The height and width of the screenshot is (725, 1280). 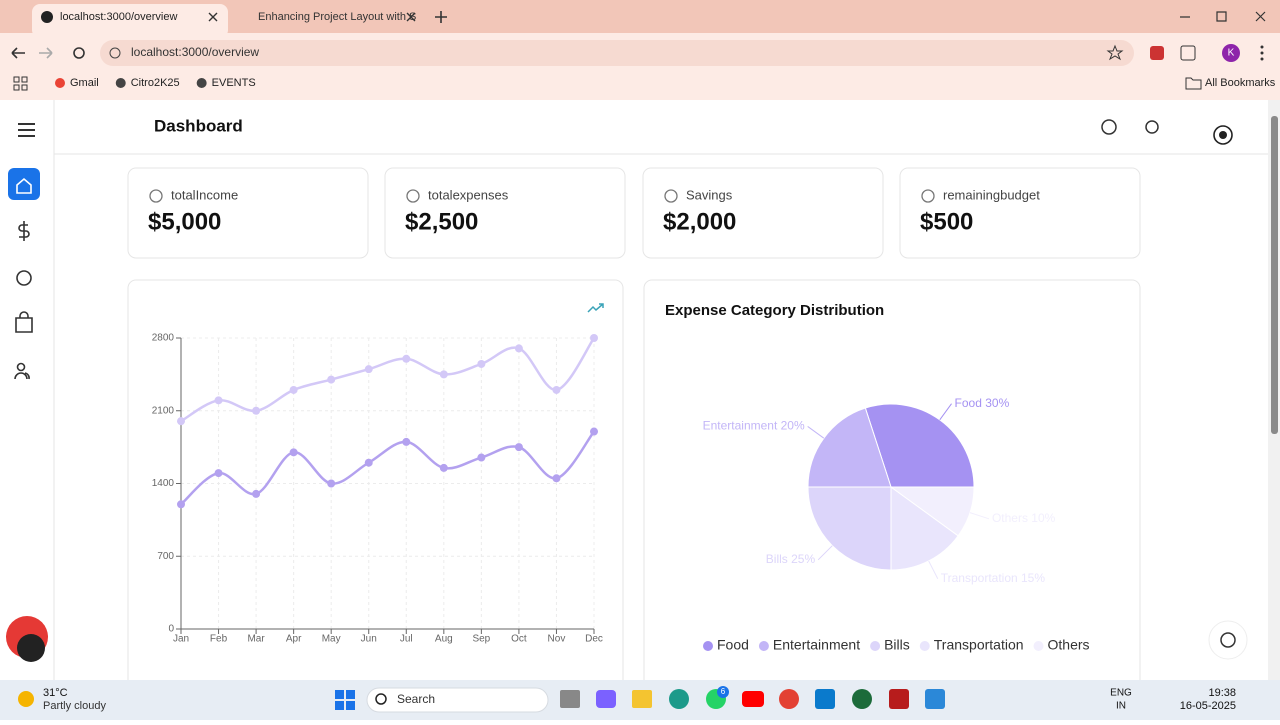 What do you see at coordinates (46, 53) in the screenshot?
I see `forward` at bounding box center [46, 53].